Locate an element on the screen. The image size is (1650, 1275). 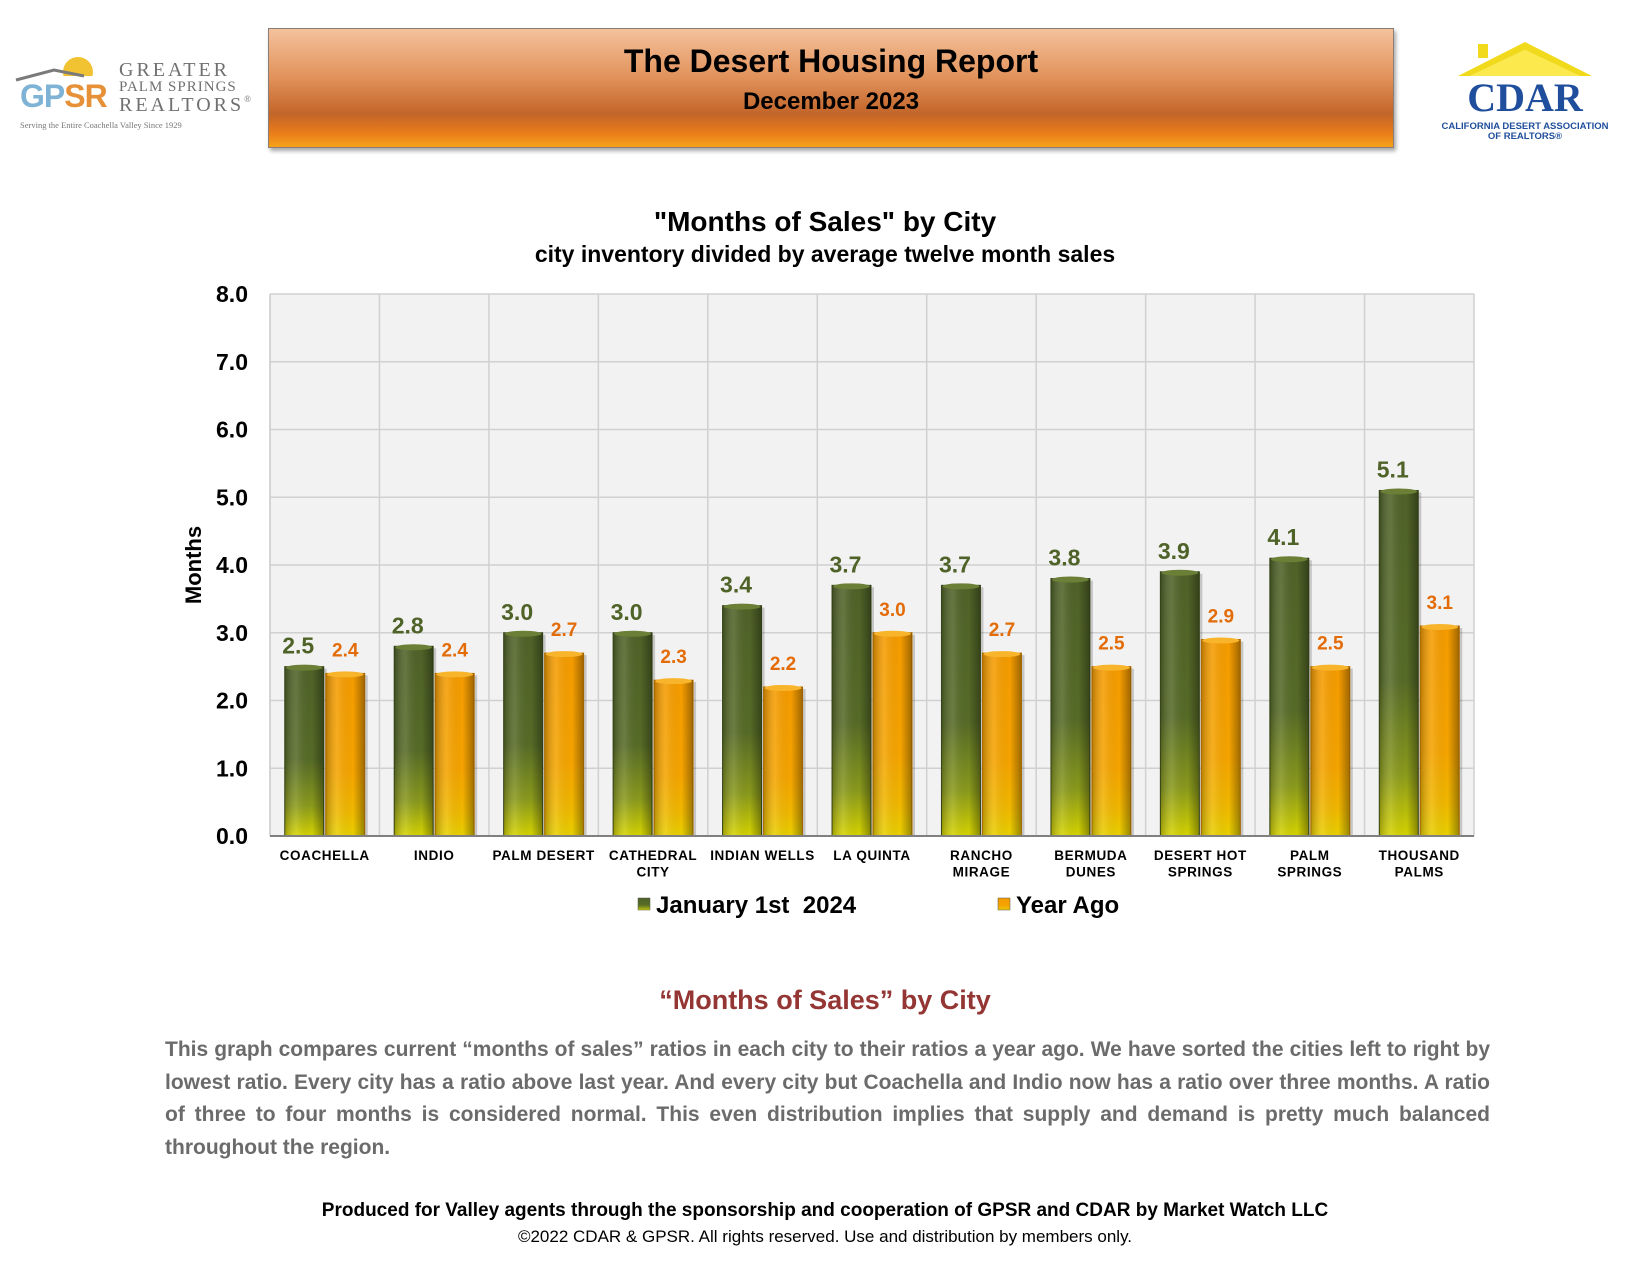
x-tick-label: COACHELLA is located at coordinates (325, 855).